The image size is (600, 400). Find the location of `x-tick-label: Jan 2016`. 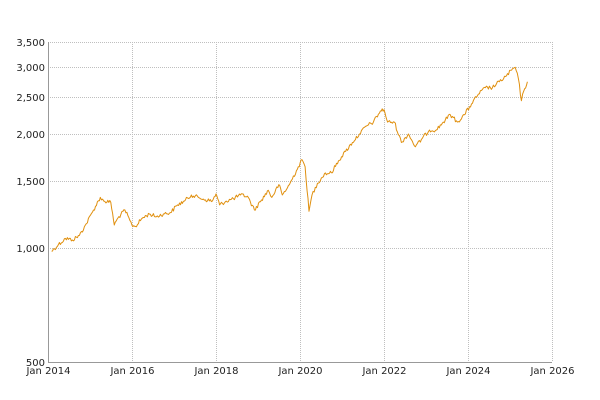

x-tick-label: Jan 2016 is located at coordinates (131, 371).